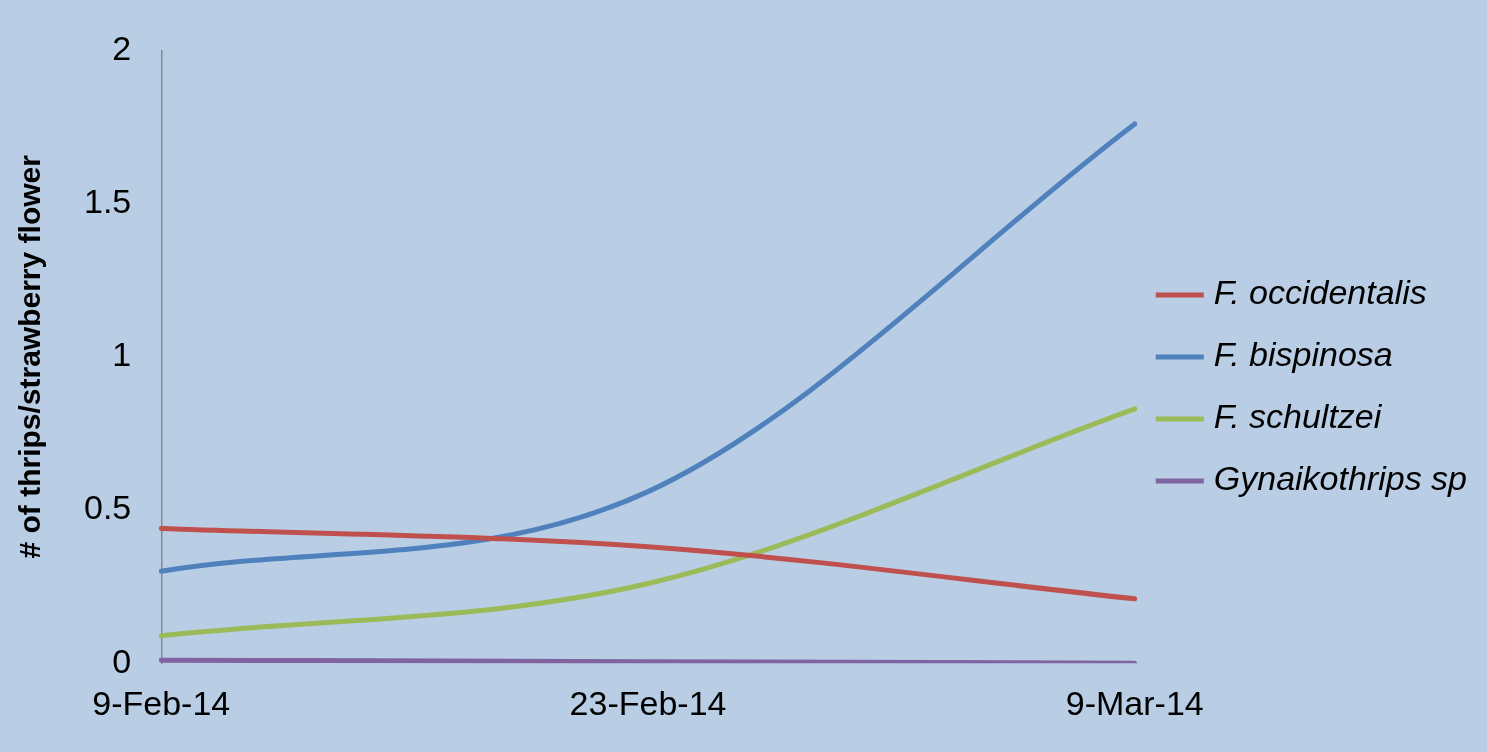 The width and height of the screenshot is (1487, 752). I want to click on y-axis-title: # of thrips/strawberry flower, so click(30, 356).